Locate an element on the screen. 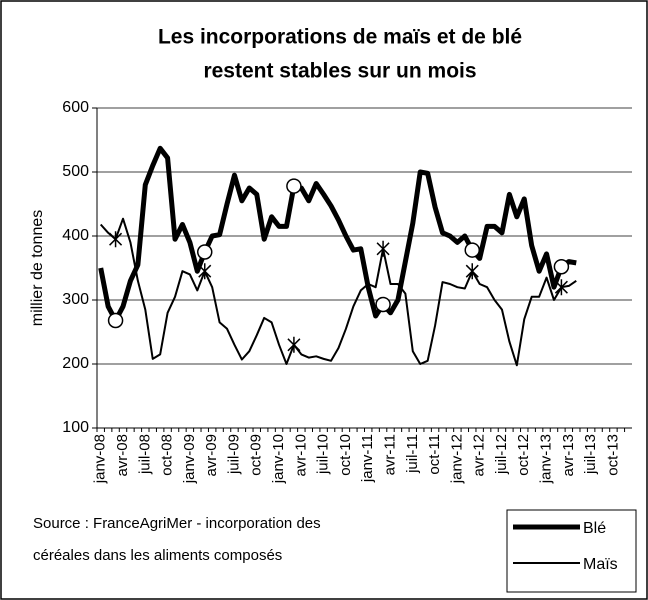 This screenshot has height=600, width=648. x-tick-label: avr-12 is located at coordinates (479, 455).